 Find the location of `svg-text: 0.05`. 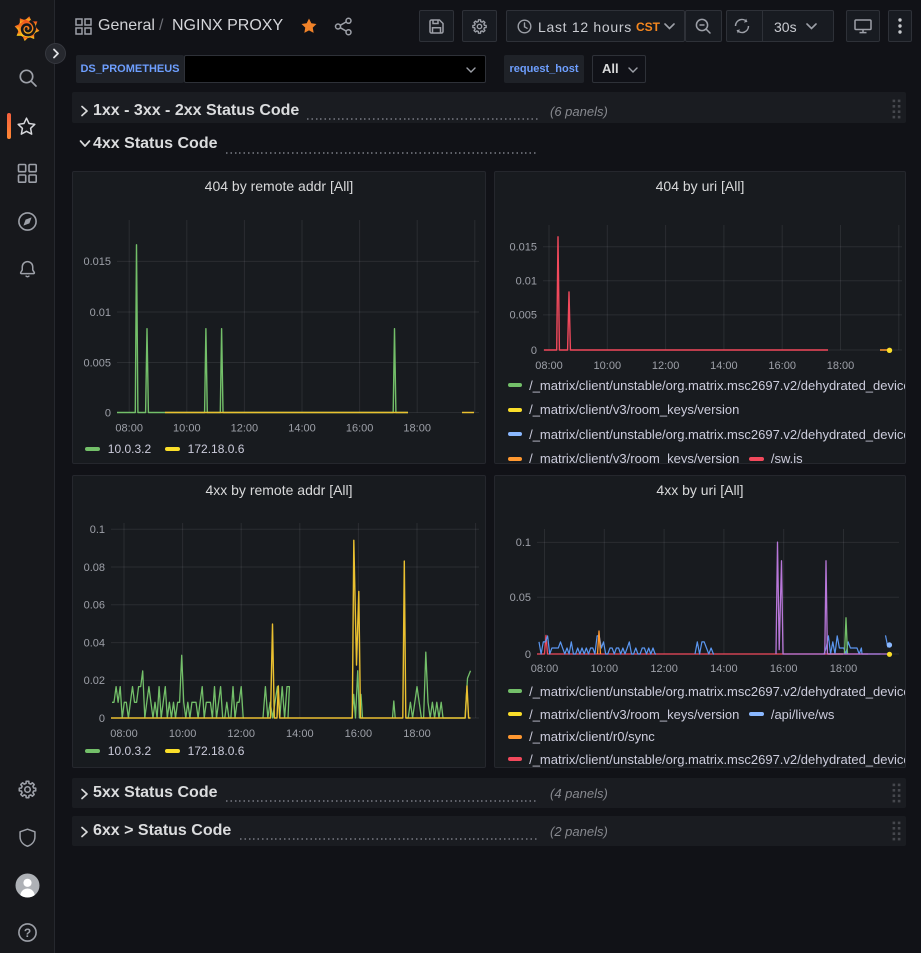

svg-text: 0.05 is located at coordinates (520, 598).